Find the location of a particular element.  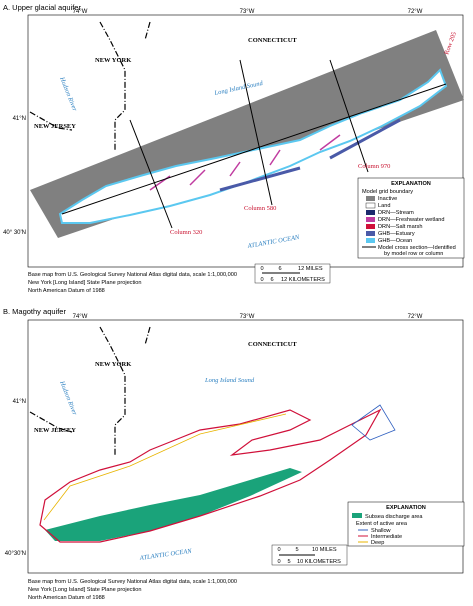

scale-label: 10 MILES is located at coordinates (324, 550).